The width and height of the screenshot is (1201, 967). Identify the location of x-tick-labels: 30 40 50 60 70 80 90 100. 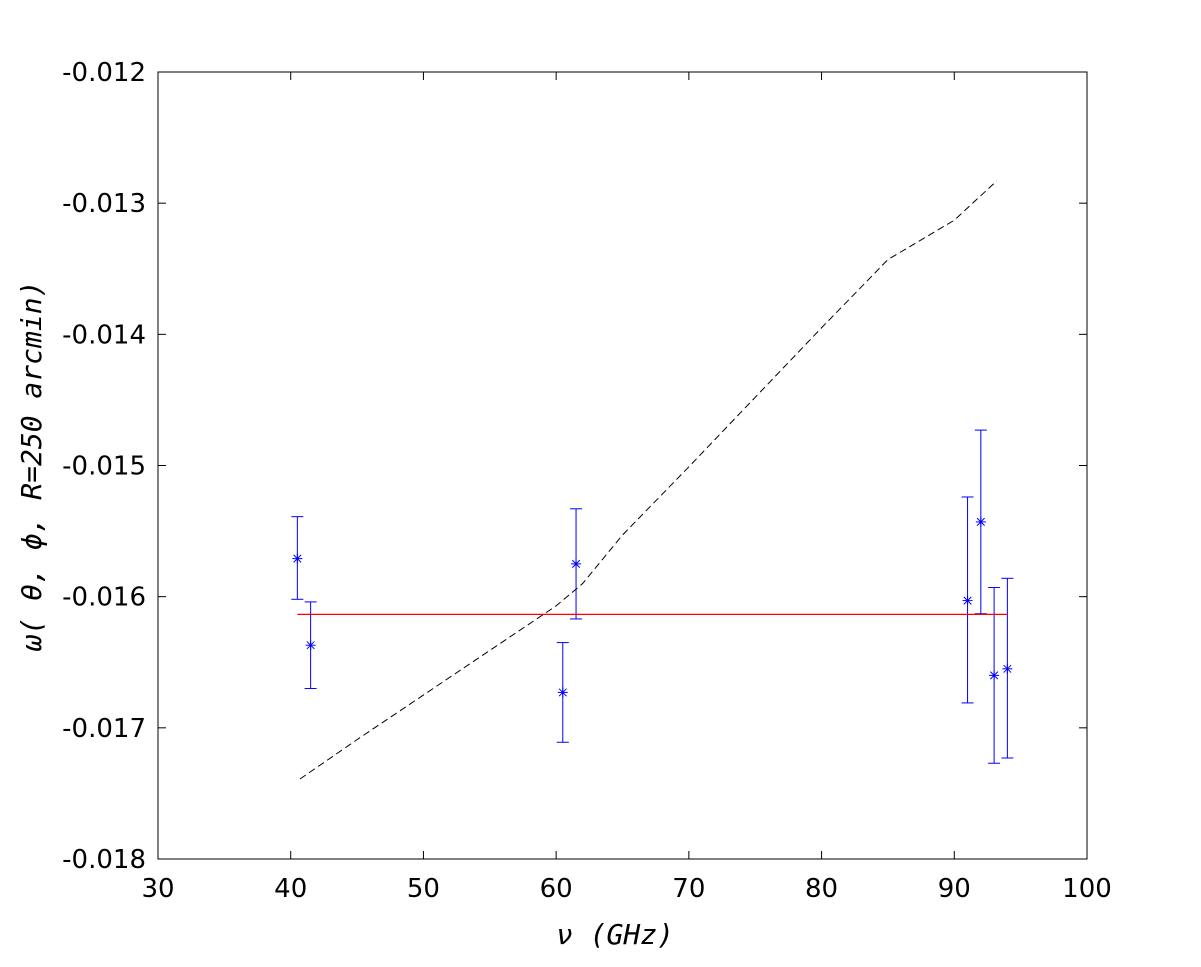
(626, 889).